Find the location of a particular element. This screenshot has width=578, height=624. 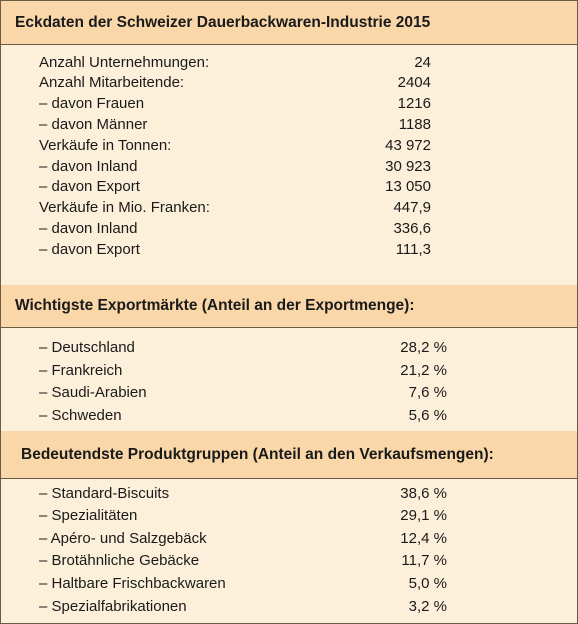

row-label: Anzahl Mitarbeitende: is located at coordinates (112, 83).